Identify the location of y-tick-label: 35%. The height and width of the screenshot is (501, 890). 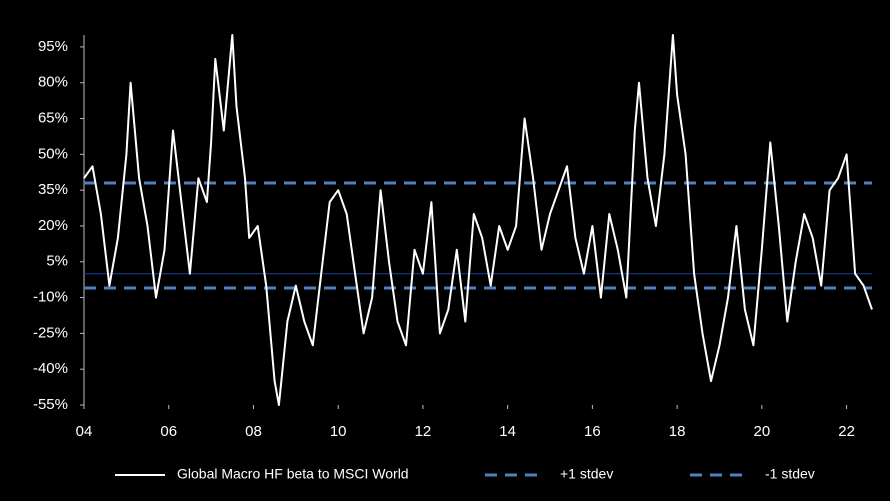
(53, 189).